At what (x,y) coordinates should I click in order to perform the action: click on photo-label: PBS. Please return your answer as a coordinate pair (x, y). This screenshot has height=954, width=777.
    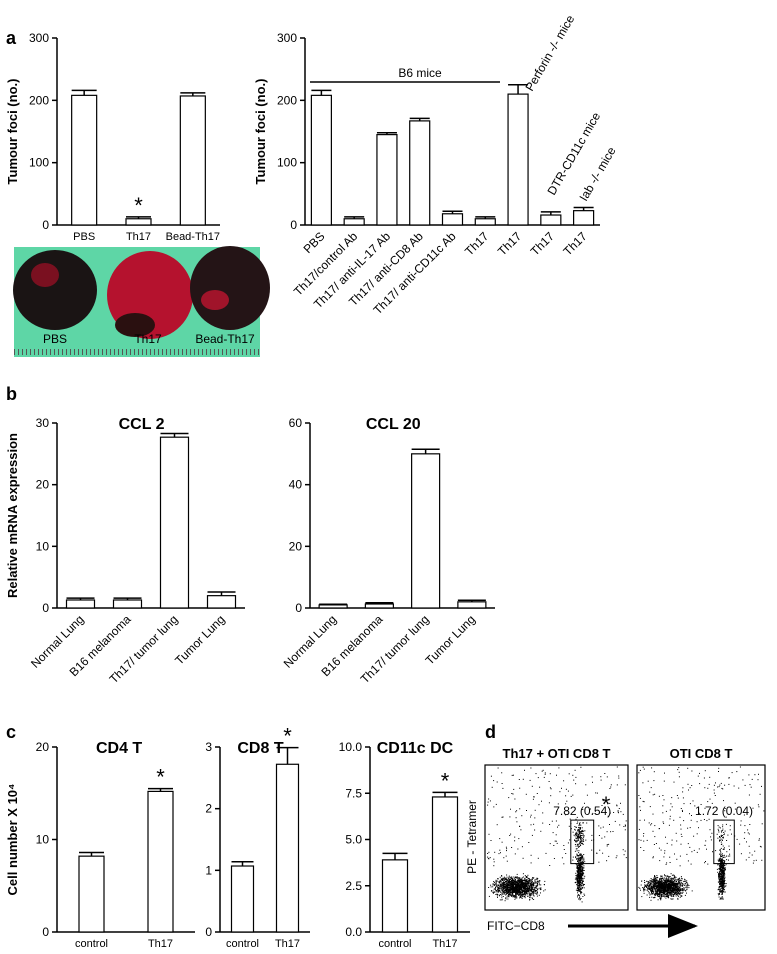
    Looking at the image, I should click on (55, 339).